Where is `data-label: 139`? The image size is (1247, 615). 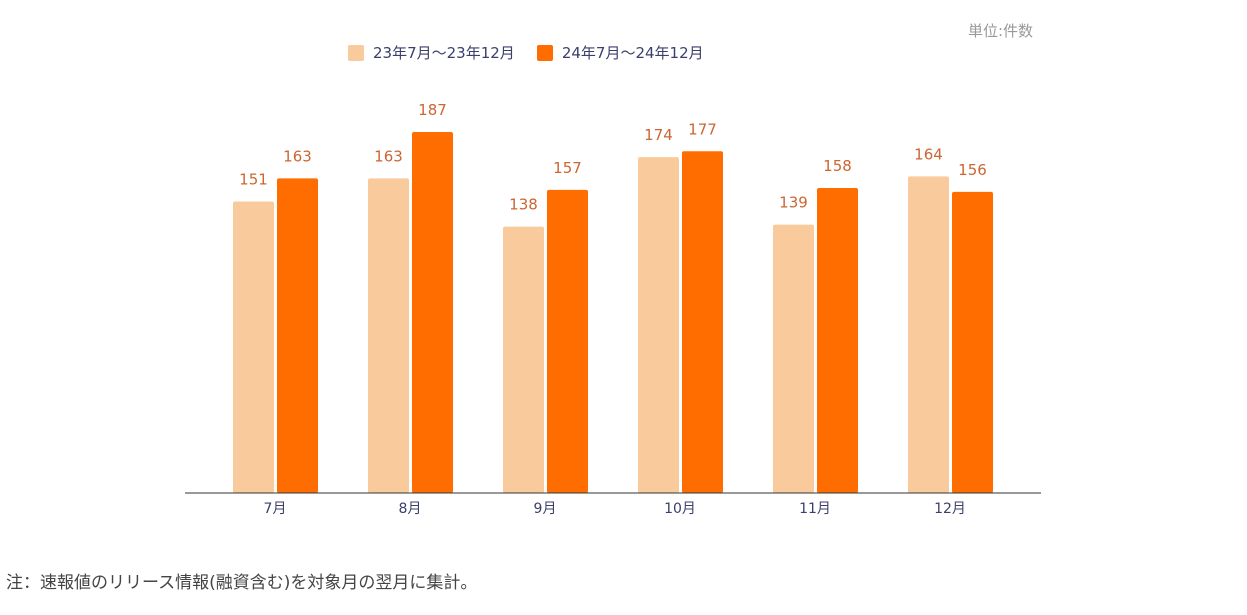 data-label: 139 is located at coordinates (793, 203).